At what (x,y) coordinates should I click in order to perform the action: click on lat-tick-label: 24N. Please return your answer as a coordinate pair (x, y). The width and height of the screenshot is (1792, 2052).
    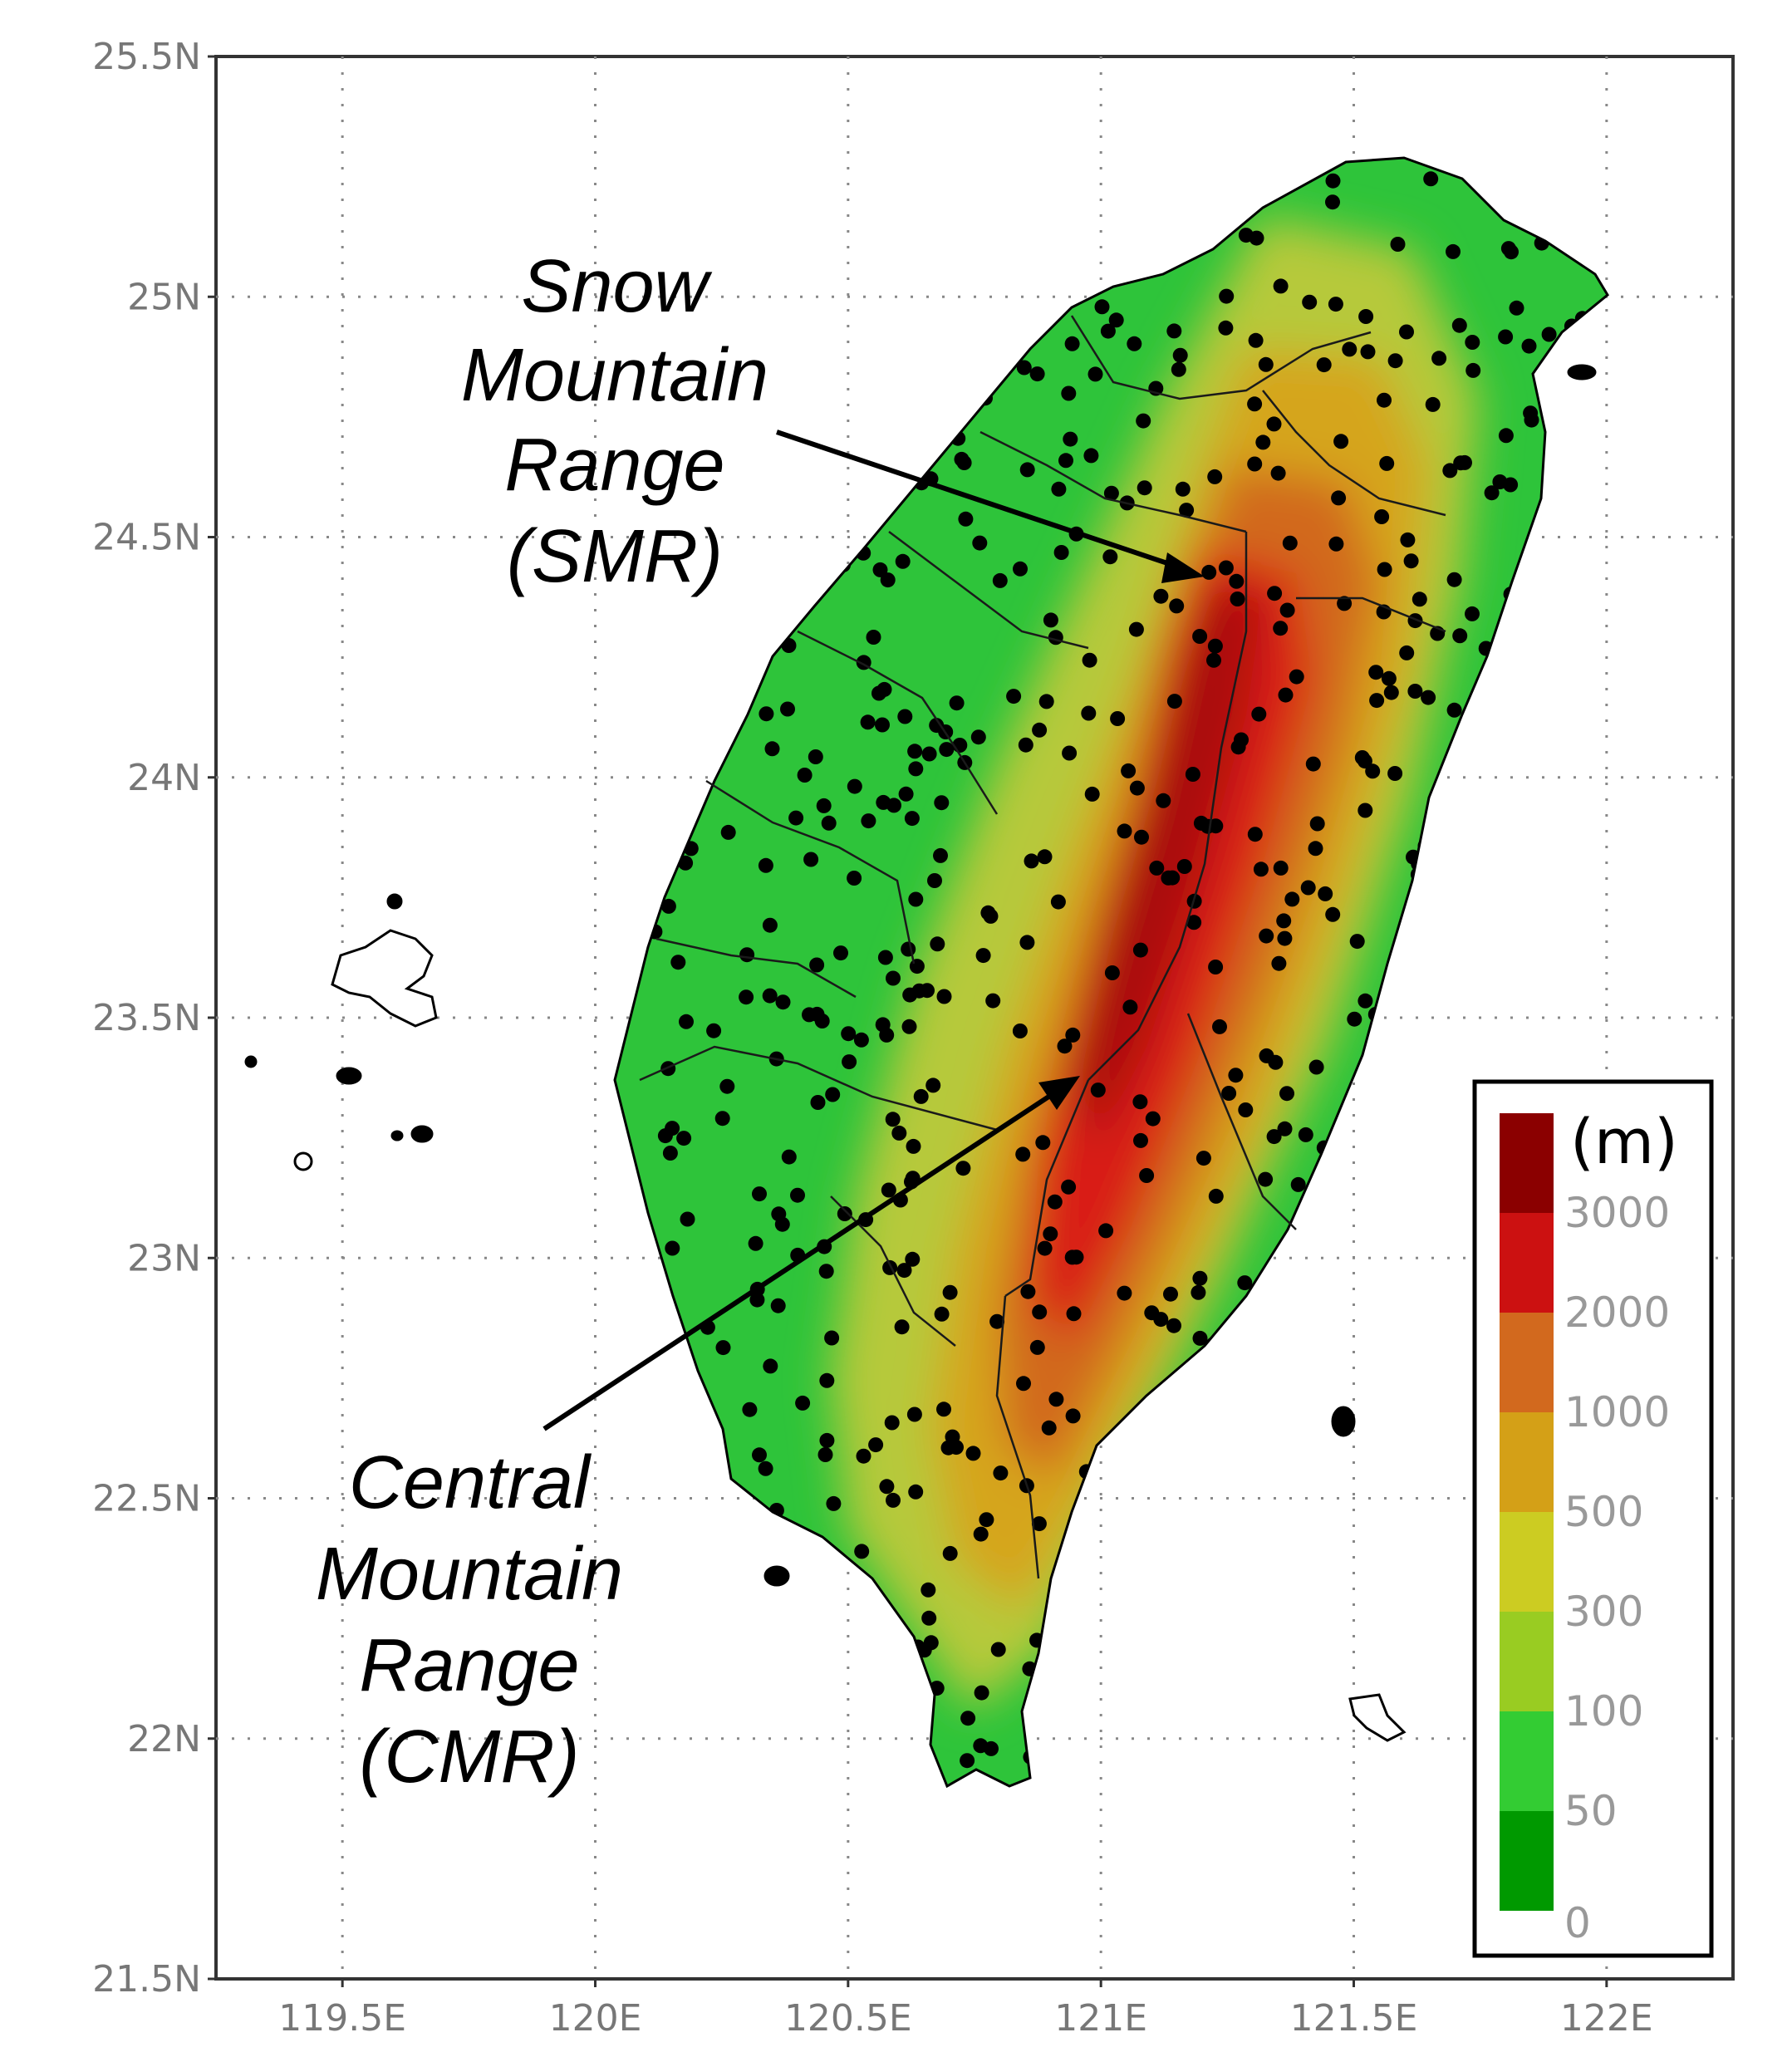
    Looking at the image, I should click on (164, 778).